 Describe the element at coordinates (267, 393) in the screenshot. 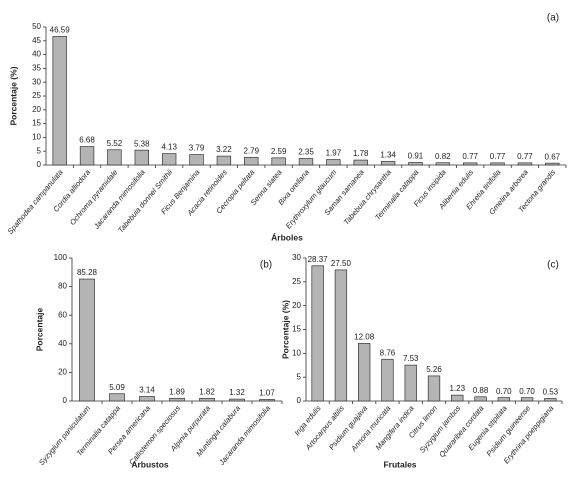

I see `value-label: 1.07` at that location.